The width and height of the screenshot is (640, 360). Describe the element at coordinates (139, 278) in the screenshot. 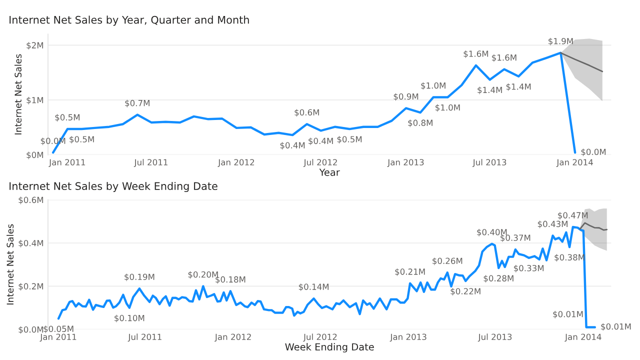

I see `data-label: $0.19M` at that location.